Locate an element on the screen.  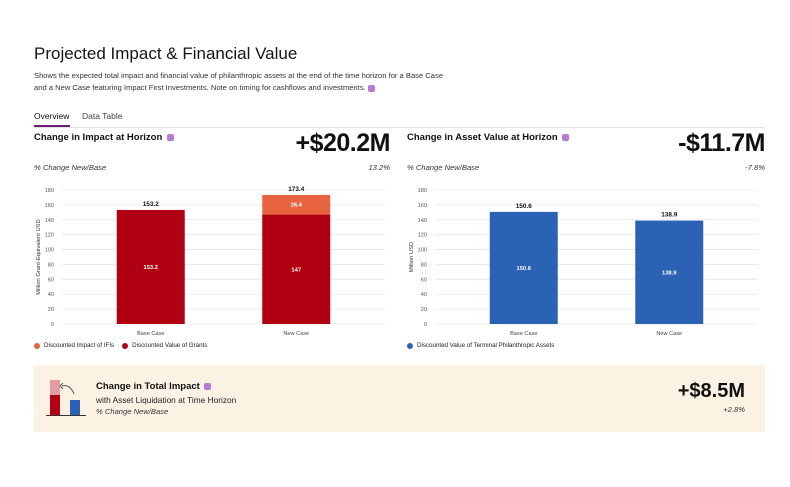
tab-data-table: Data Table is located at coordinates (102, 116).